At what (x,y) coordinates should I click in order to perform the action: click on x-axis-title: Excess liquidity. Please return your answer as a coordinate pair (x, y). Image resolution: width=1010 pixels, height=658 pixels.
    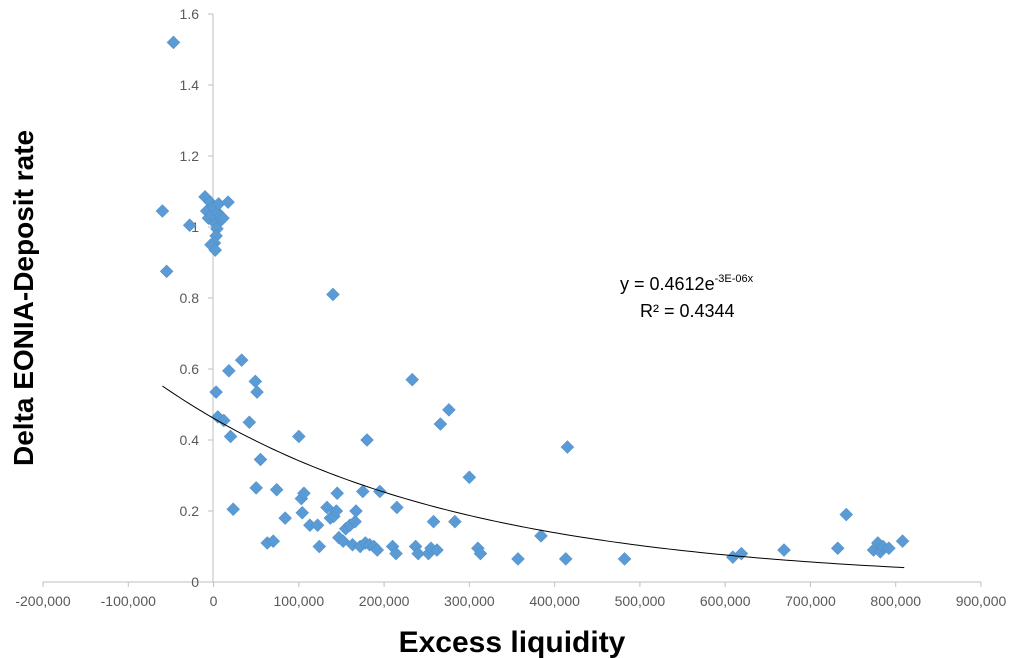
    Looking at the image, I should click on (512, 642).